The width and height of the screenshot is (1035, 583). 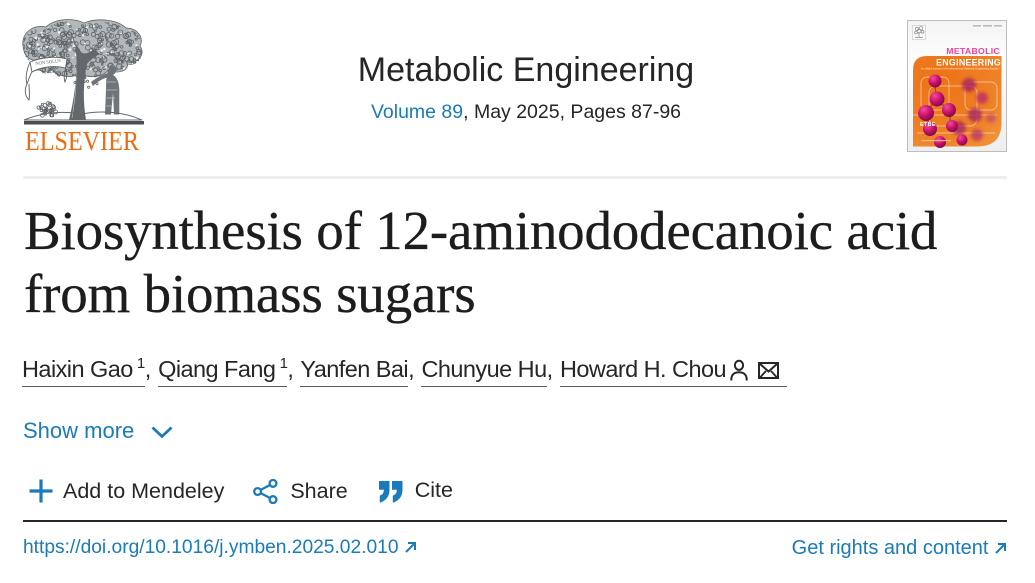 What do you see at coordinates (928, 125) in the screenshot?
I see `svg-text: ETBE` at bounding box center [928, 125].